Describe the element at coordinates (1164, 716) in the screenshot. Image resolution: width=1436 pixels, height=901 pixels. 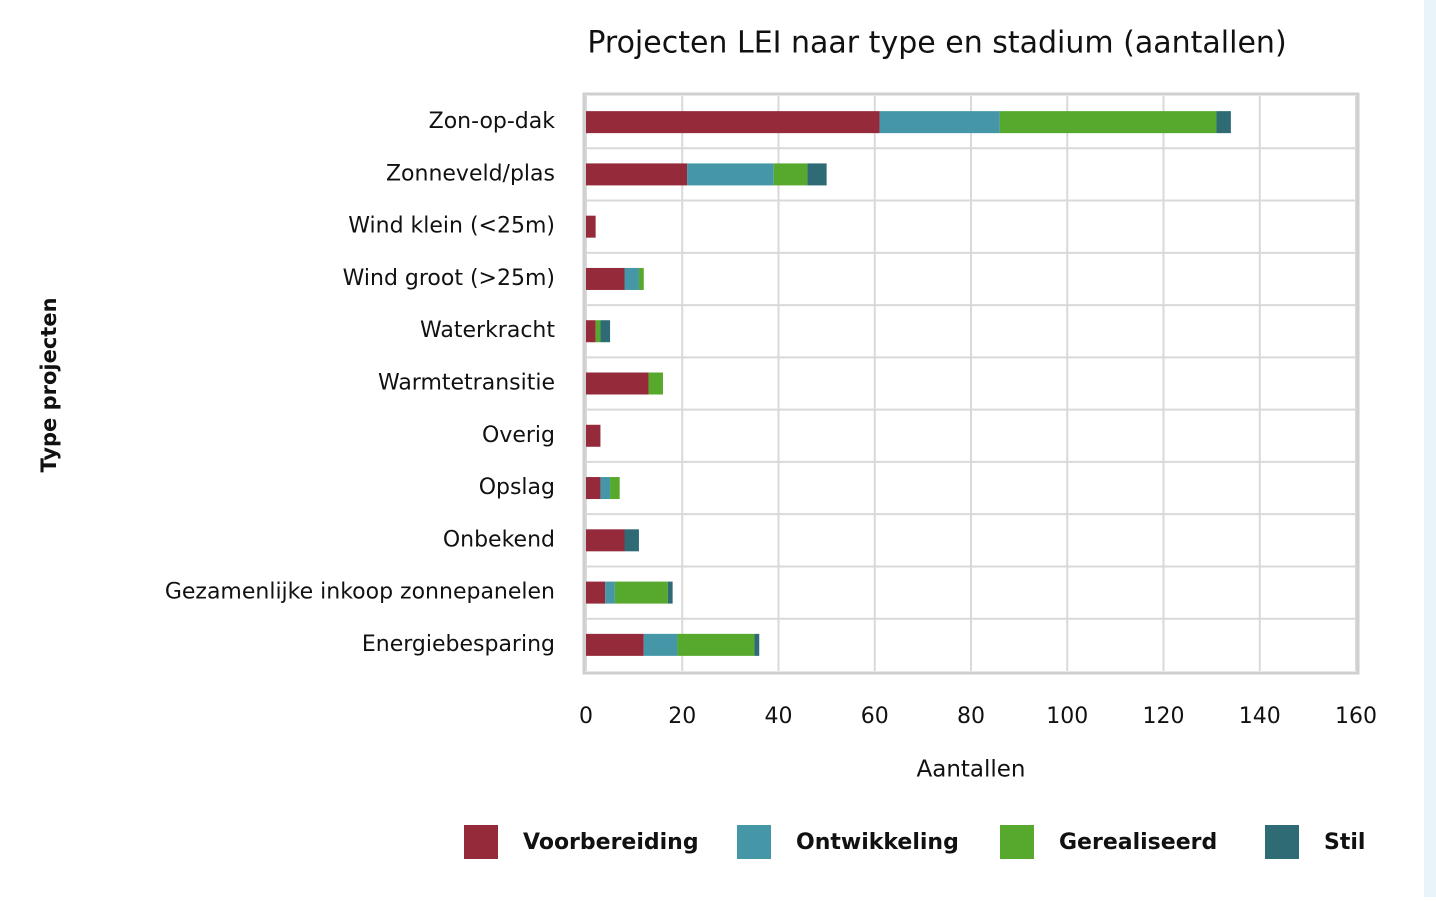
I see `x-tick-label: 120` at that location.